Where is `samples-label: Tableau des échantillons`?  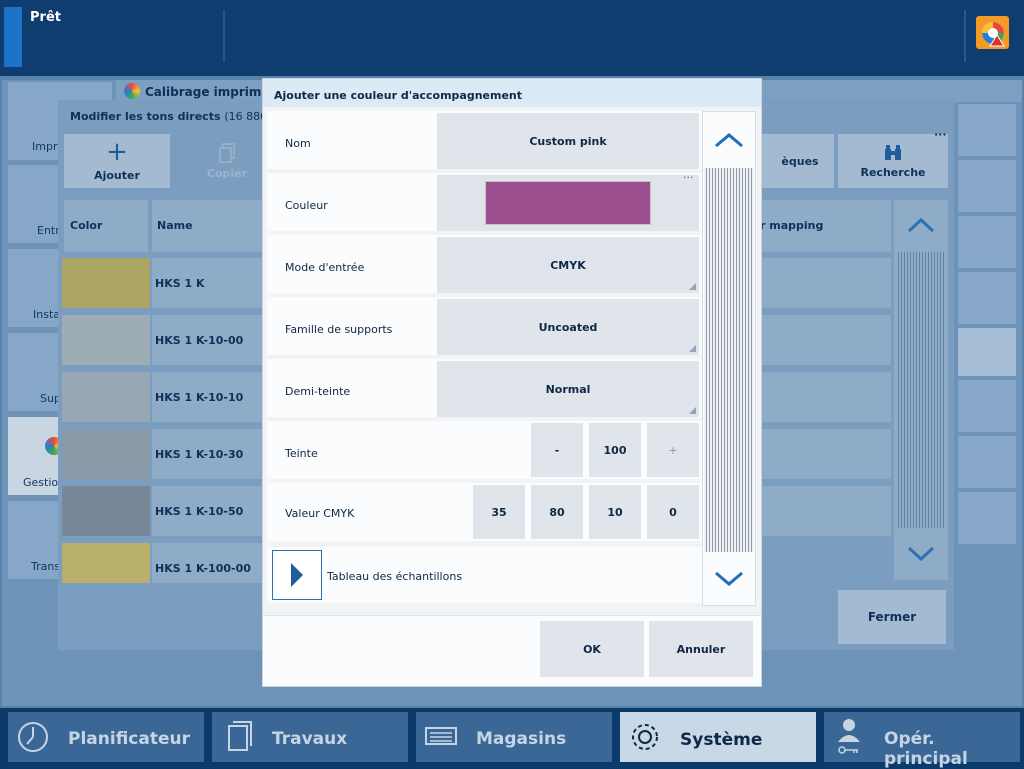 samples-label: Tableau des échantillons is located at coordinates (395, 576).